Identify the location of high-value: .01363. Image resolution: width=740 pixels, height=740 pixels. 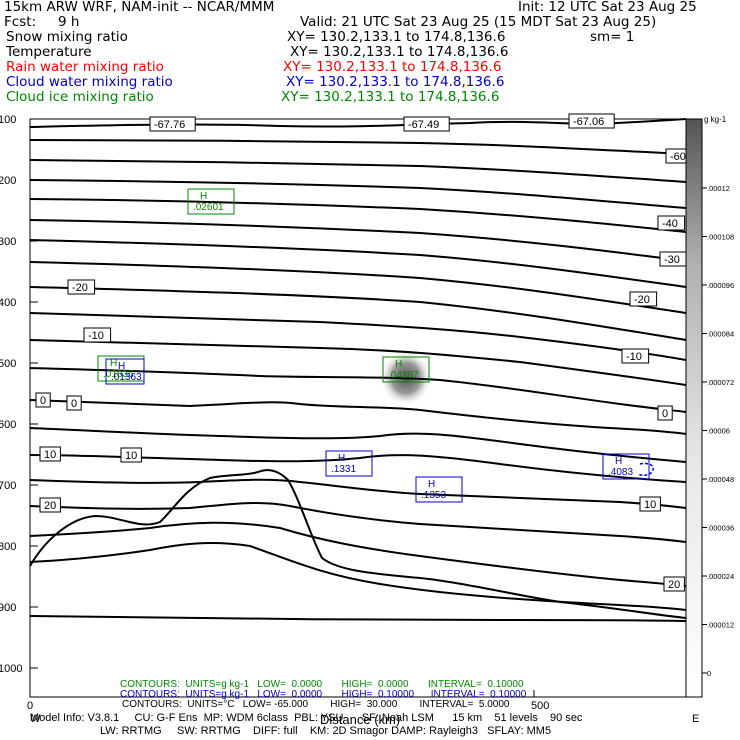
(126, 377).